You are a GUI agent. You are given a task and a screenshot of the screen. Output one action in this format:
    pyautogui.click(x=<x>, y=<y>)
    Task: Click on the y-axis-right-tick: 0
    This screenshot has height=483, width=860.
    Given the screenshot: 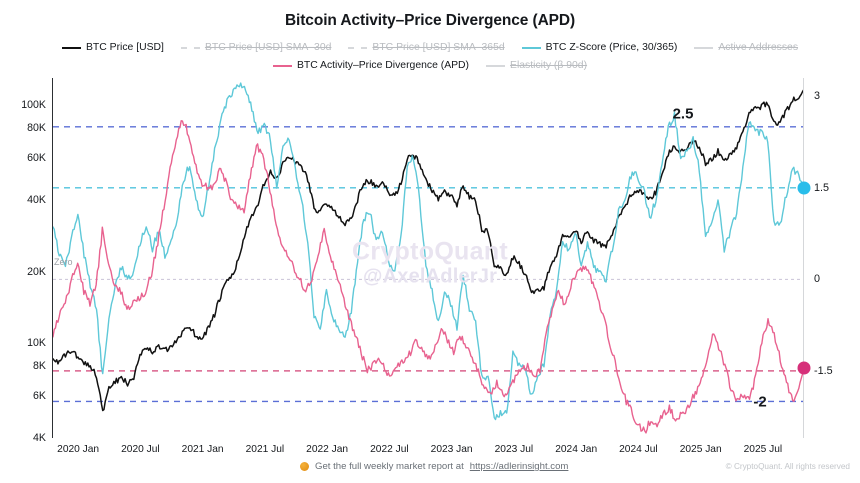 What is the action you would take?
    pyautogui.click(x=817, y=279)
    